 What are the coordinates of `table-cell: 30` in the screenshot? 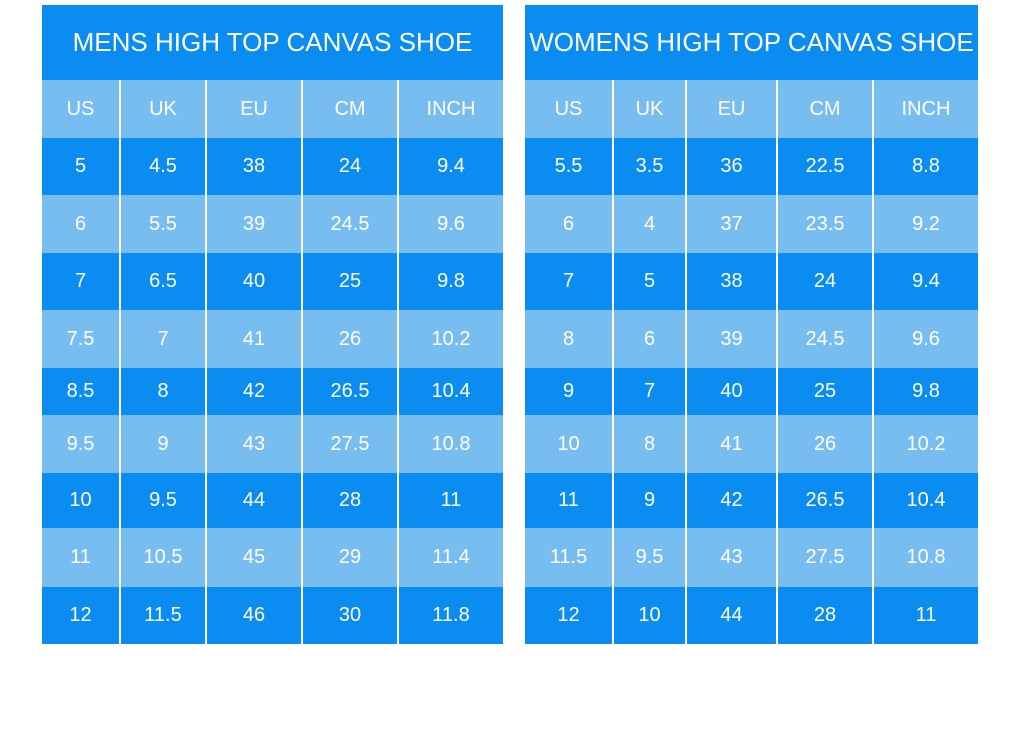 It's located at (349, 615).